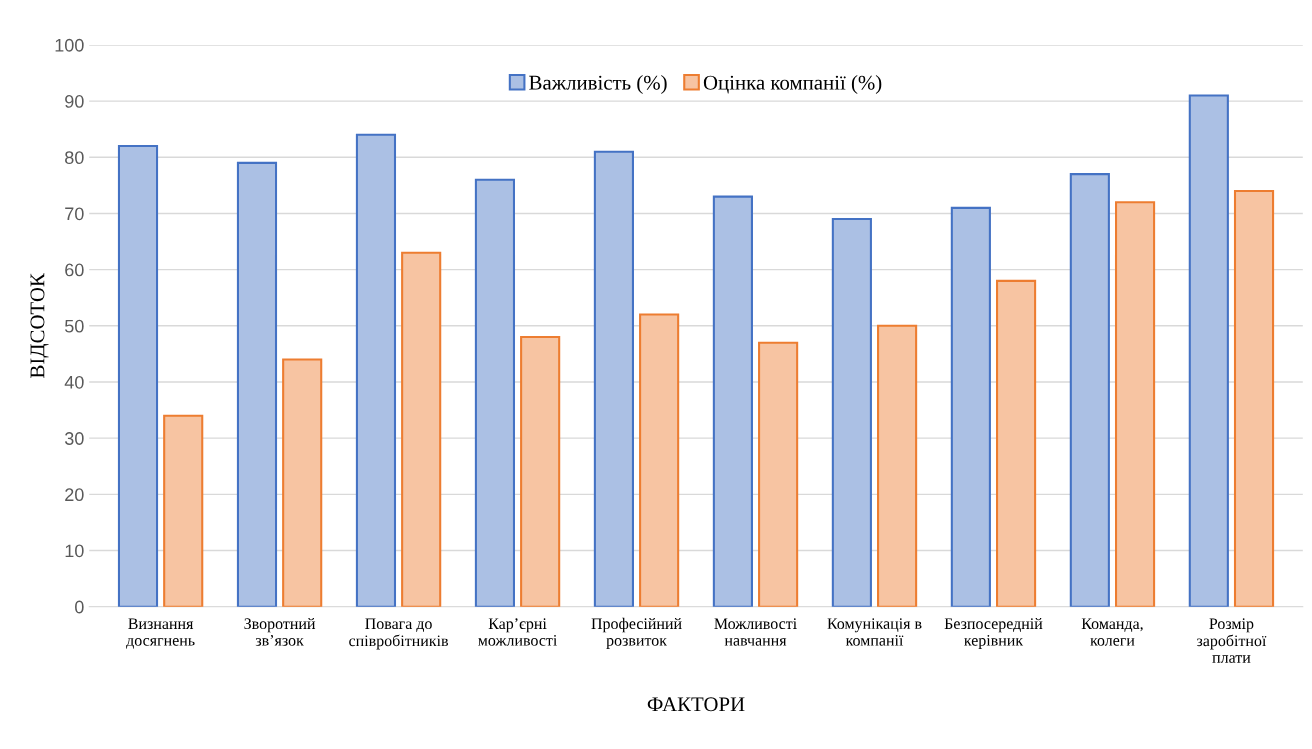 The image size is (1312, 749). I want to click on x-tick-label: Безпосередній керівник, so click(993, 633).